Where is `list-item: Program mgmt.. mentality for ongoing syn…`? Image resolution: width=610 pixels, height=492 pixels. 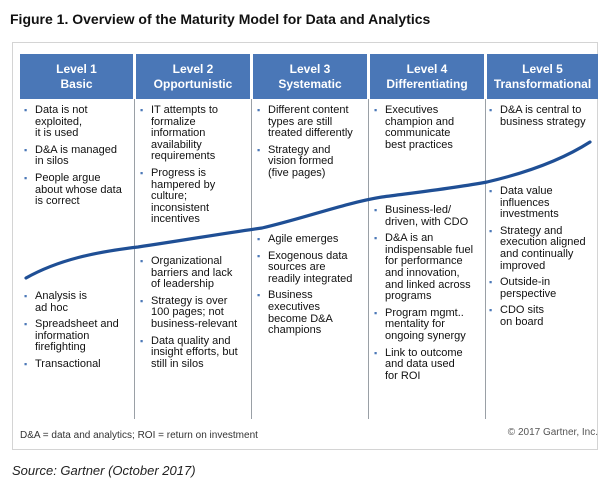
list-item: Program mgmt.. mentality for ongoing syn… is located at coordinates (423, 325).